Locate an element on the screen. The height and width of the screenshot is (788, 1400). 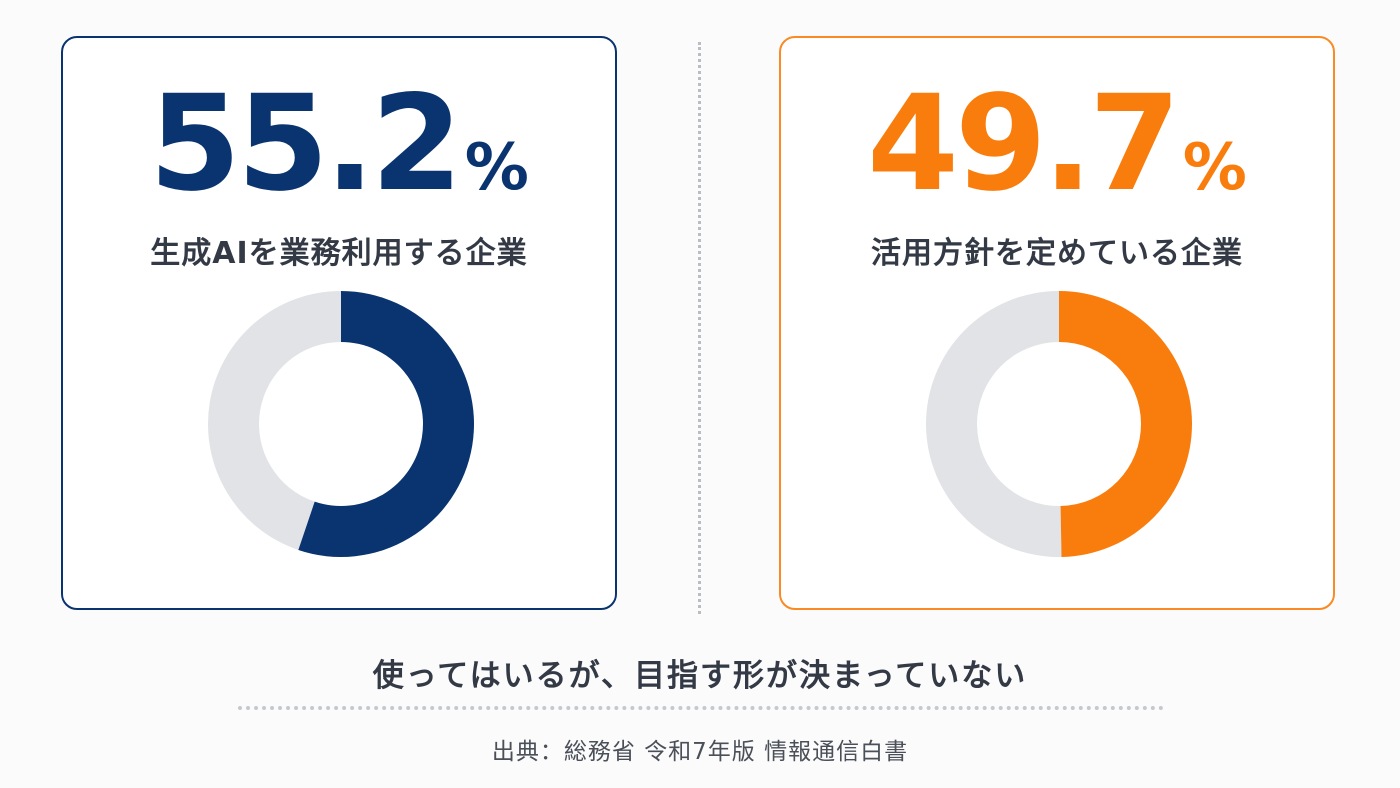
stat-label: 生成AIを業務利用する企業 is located at coordinates (339, 253).